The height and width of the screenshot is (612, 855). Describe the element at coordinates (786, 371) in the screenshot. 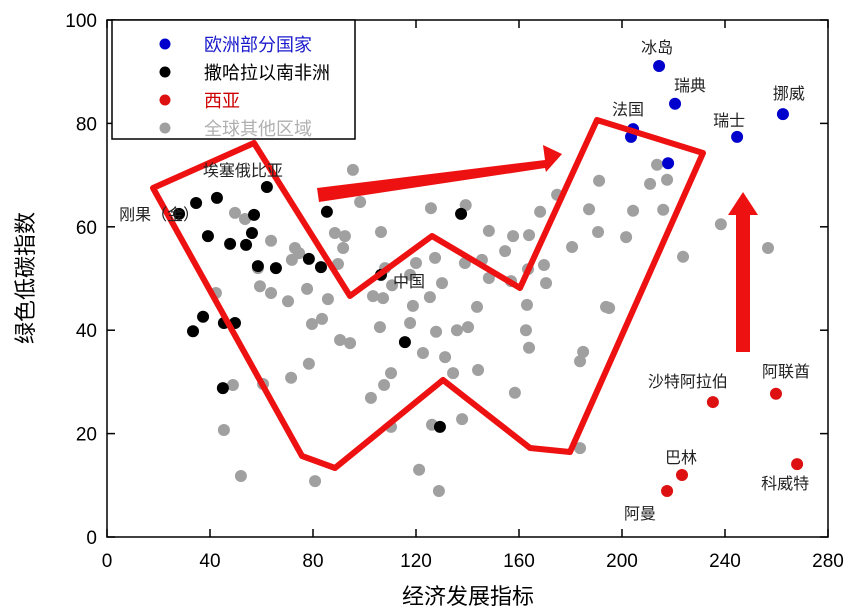

I see `point-label: 阿联酋` at that location.